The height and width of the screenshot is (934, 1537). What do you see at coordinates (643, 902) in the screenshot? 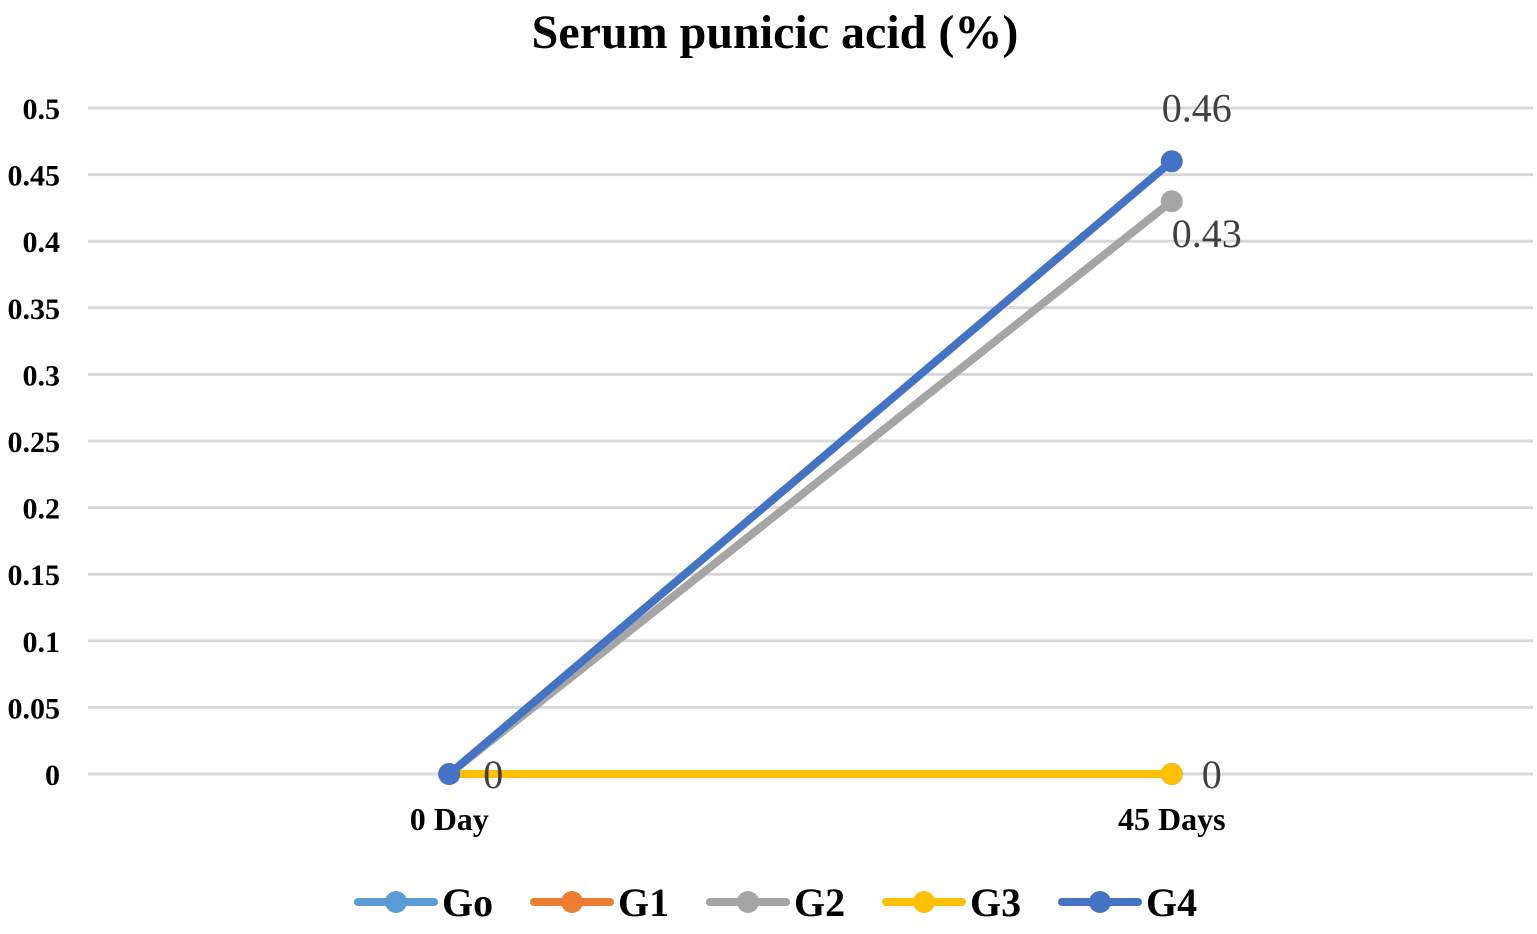
I see `legend-label: G1` at bounding box center [643, 902].